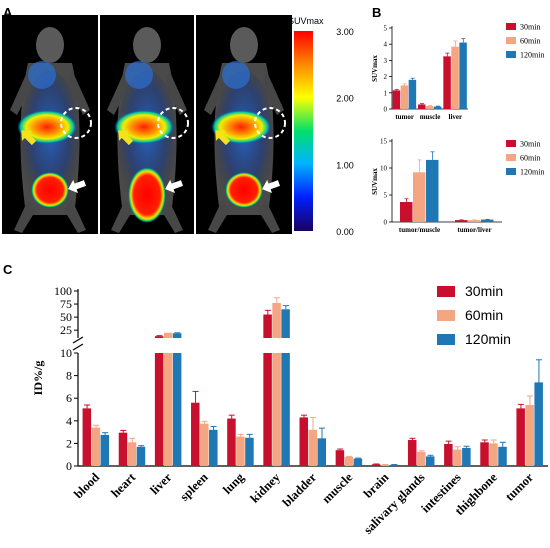  What do you see at coordinates (172, 216) in the screenshot?
I see `right-hindlimb-shape` at bounding box center [172, 216].